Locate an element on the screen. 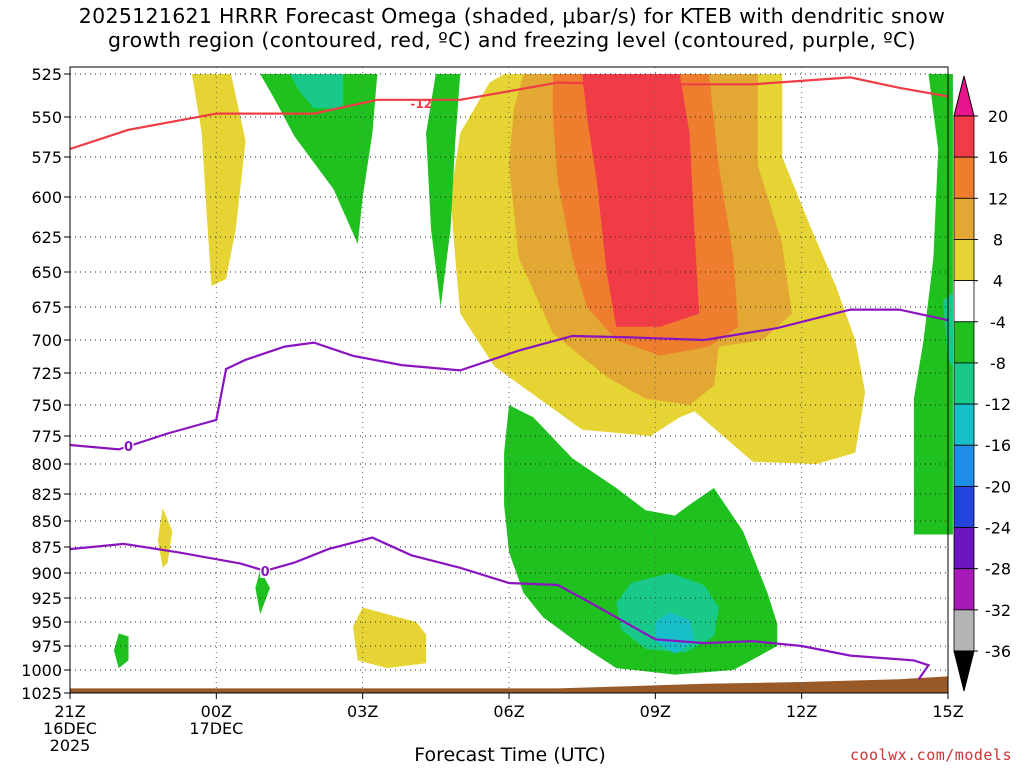  y-tick-label-600: 600 is located at coordinates (46, 197).